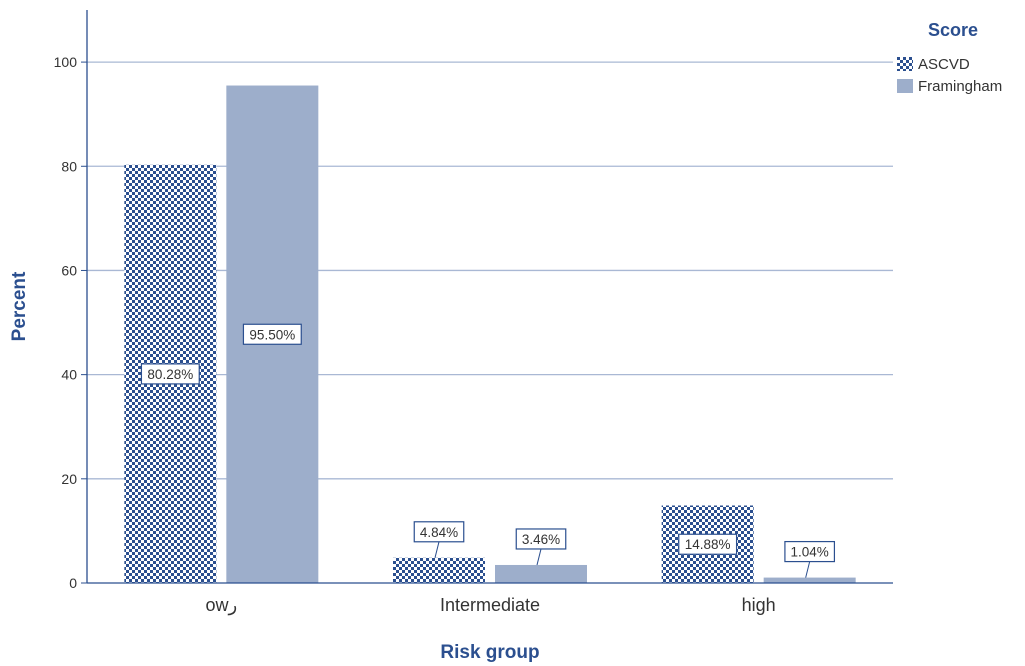  Describe the element at coordinates (221, 605) in the screenshot. I see `x-tick-label: owر` at that location.